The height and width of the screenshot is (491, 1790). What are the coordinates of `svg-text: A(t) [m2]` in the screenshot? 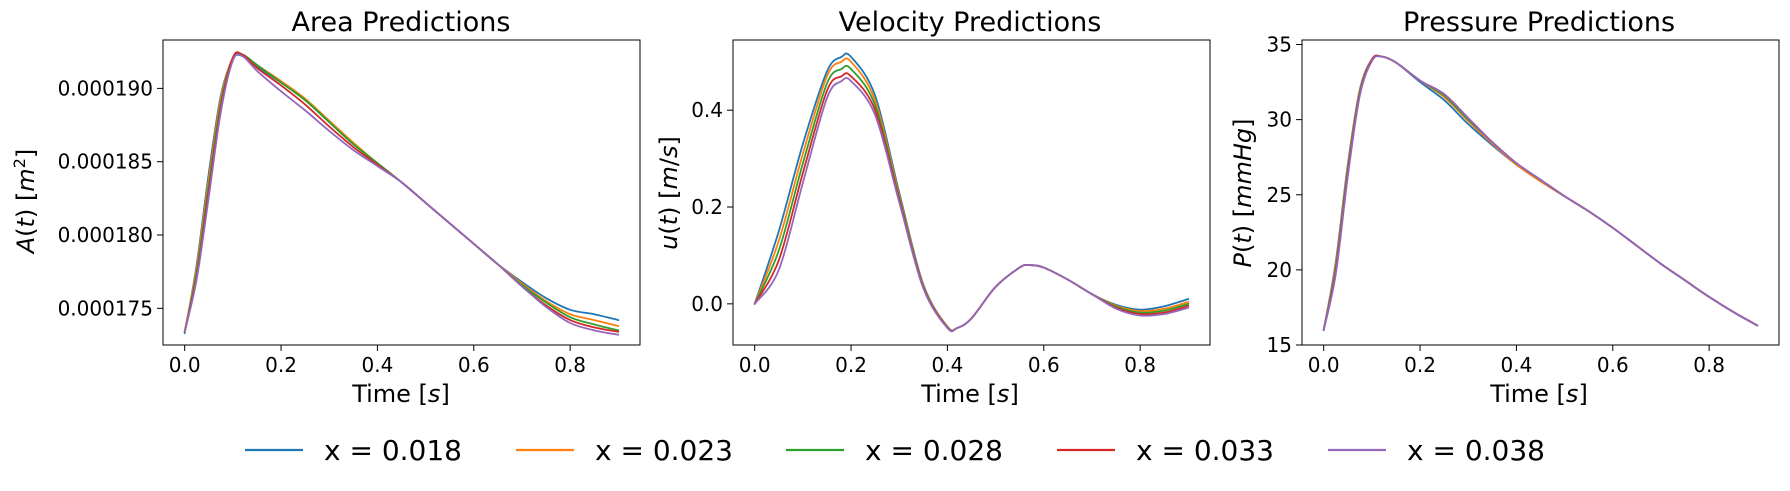 It's located at (25, 202).